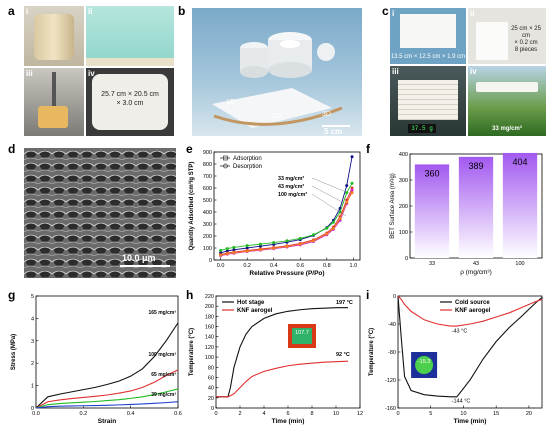 The image size is (554, 434). I want to click on photo-a-ii: ii, so click(130, 36).